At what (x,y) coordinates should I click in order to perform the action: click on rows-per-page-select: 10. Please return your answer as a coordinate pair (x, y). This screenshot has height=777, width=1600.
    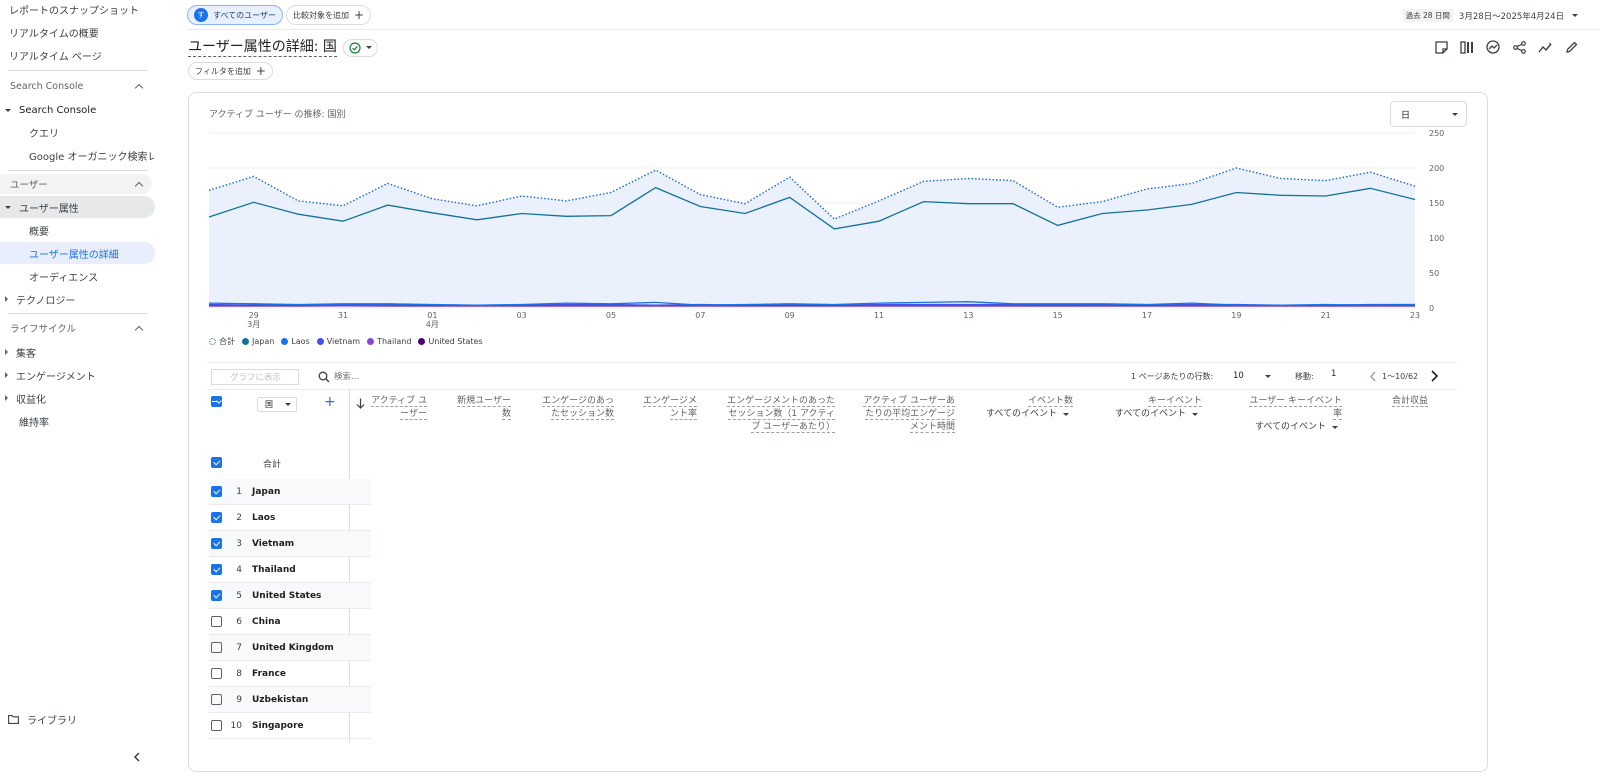
    Looking at the image, I should click on (1252, 376).